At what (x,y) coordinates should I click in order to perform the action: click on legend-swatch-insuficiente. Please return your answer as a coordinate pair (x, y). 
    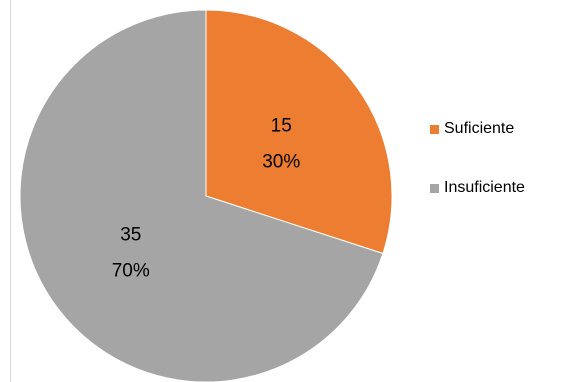
    Looking at the image, I should click on (434, 188).